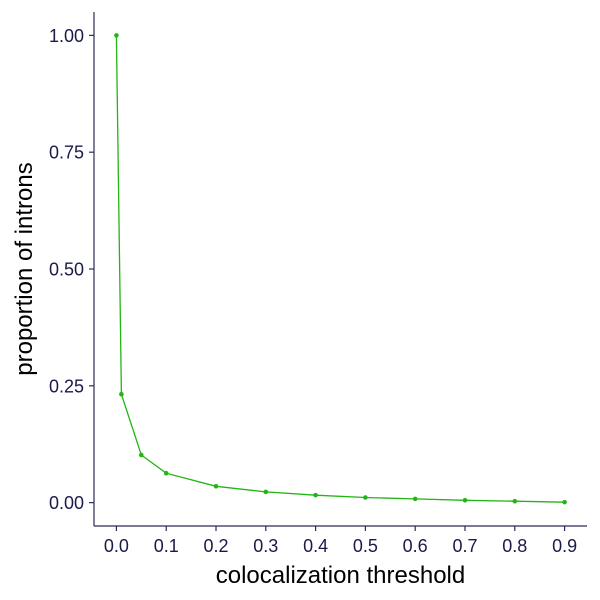 This screenshot has width=600, height=600. I want to click on x-tick-label: 0.4, so click(315, 546).